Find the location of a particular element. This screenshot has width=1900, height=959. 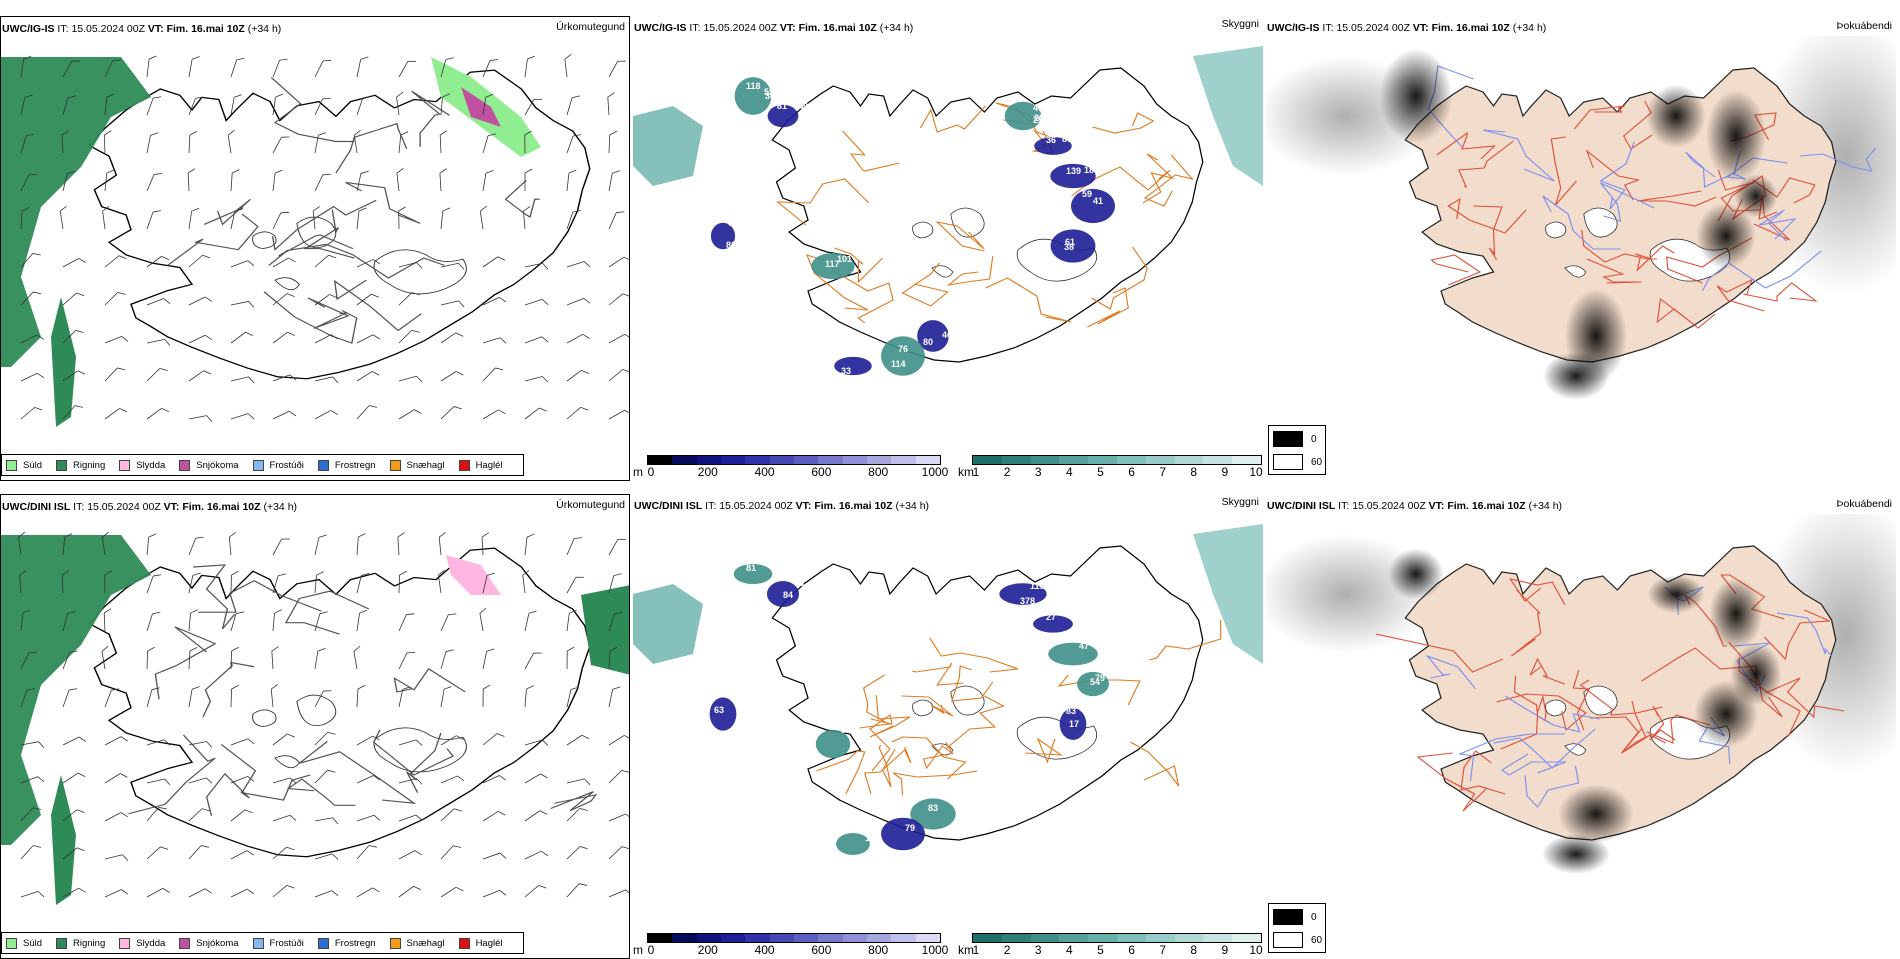

ceiling-value-label: 76 is located at coordinates (903, 349).